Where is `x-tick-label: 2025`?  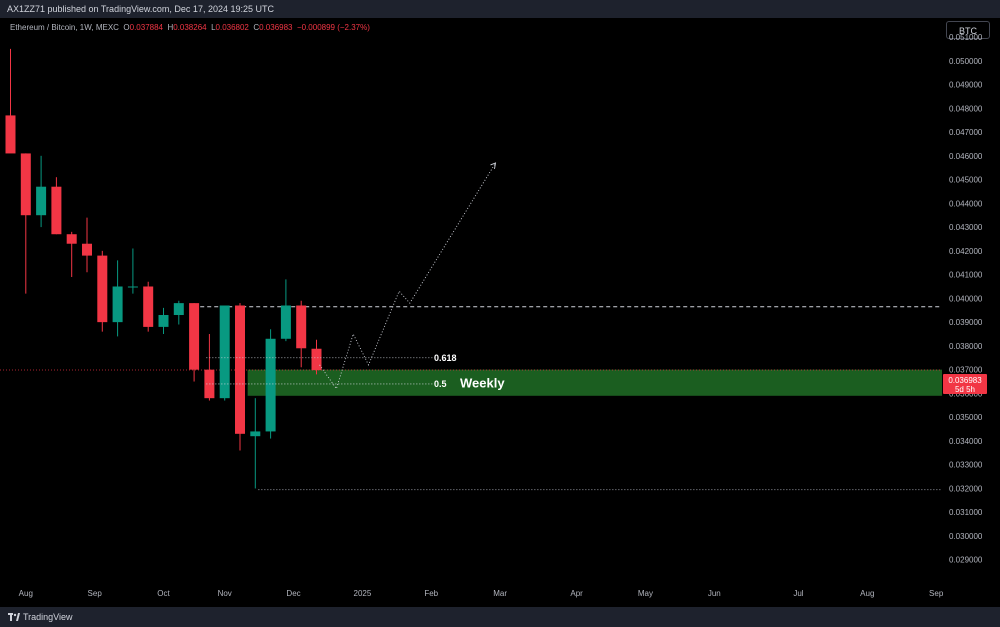
x-tick-label: 2025 is located at coordinates (363, 593).